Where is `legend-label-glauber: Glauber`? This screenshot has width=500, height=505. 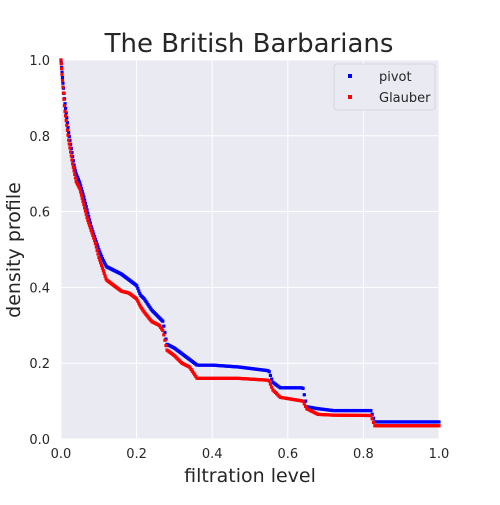 legend-label-glauber: Glauber is located at coordinates (405, 98).